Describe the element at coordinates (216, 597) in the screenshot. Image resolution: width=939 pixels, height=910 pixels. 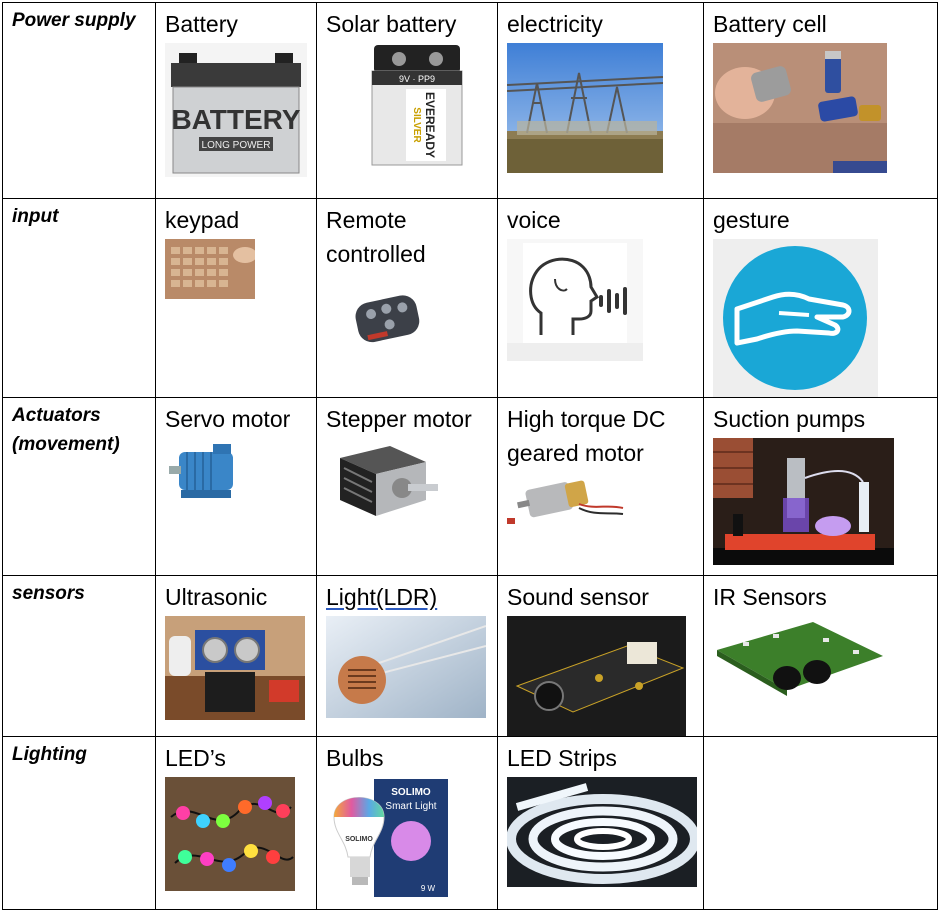
I see `item-label: Ultrasonic` at that location.